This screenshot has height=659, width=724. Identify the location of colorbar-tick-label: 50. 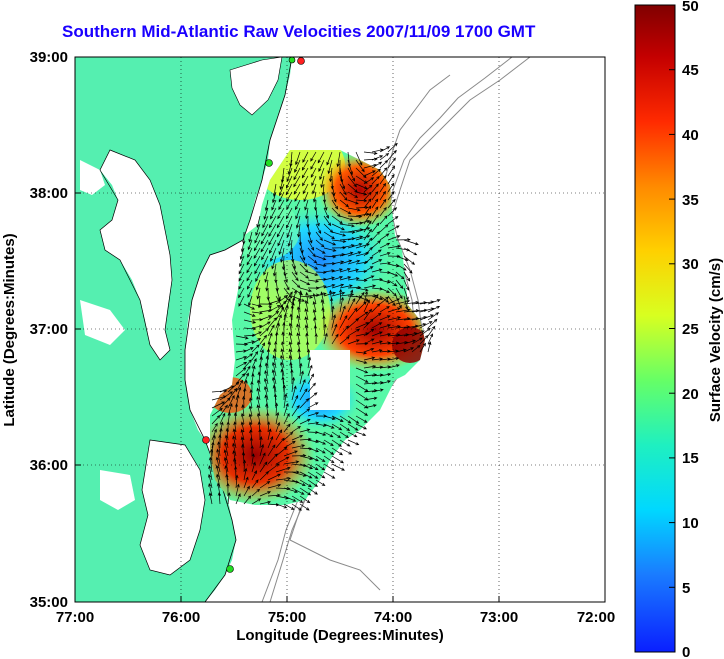
(690, 7).